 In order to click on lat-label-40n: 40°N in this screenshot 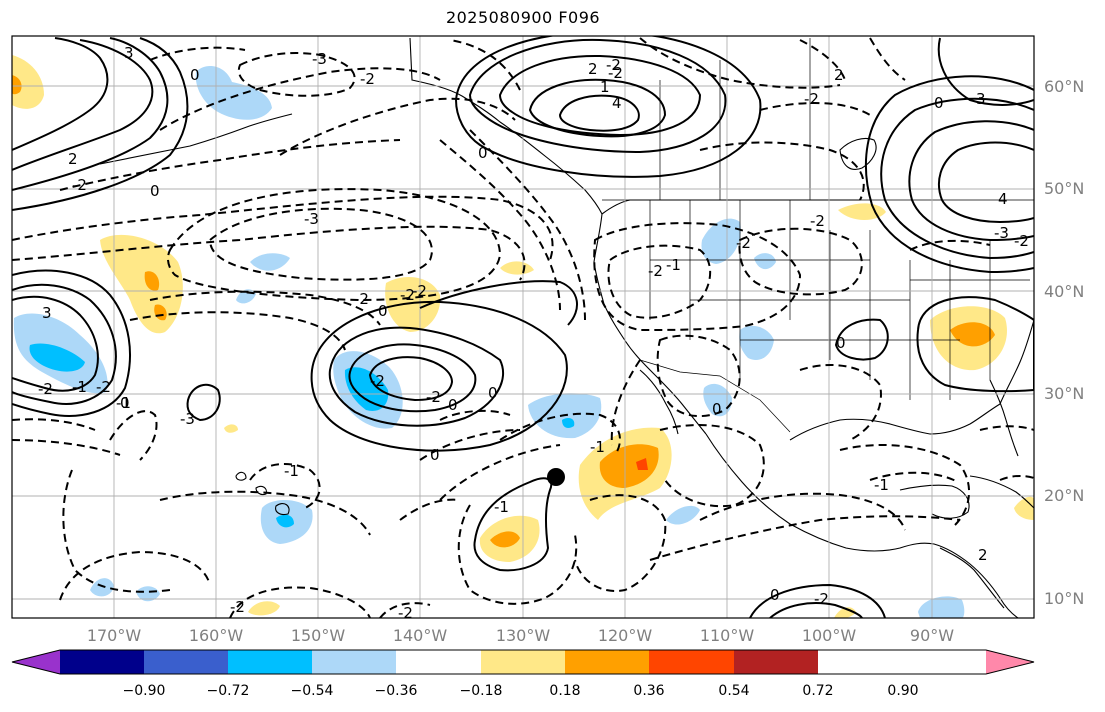, I will do `click(1064, 291)`.